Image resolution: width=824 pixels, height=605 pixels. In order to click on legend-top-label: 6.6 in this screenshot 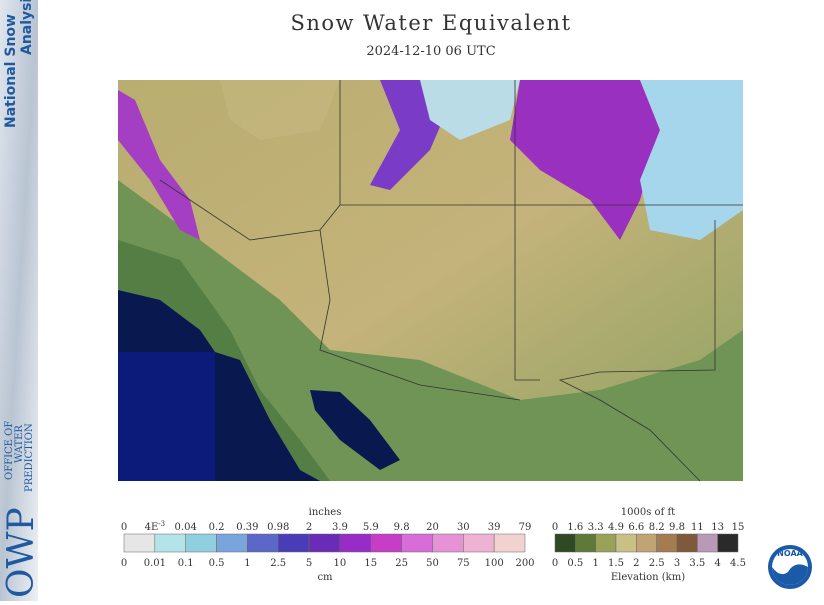, I will do `click(636, 527)`.